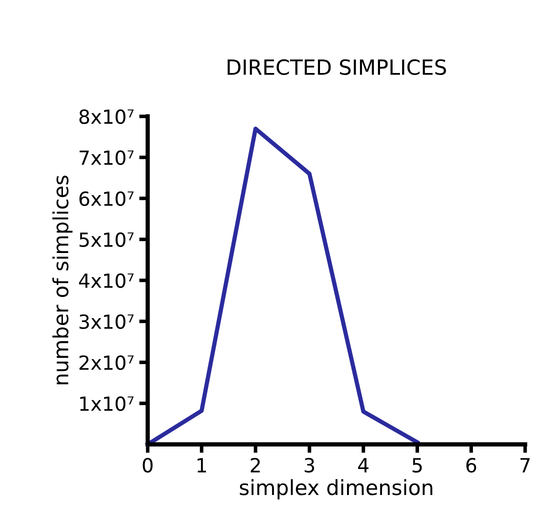 This screenshot has width=547, height=529. Describe the element at coordinates (106, 116) in the screenshot. I see `y-tick-label: 8x10⁷` at that location.